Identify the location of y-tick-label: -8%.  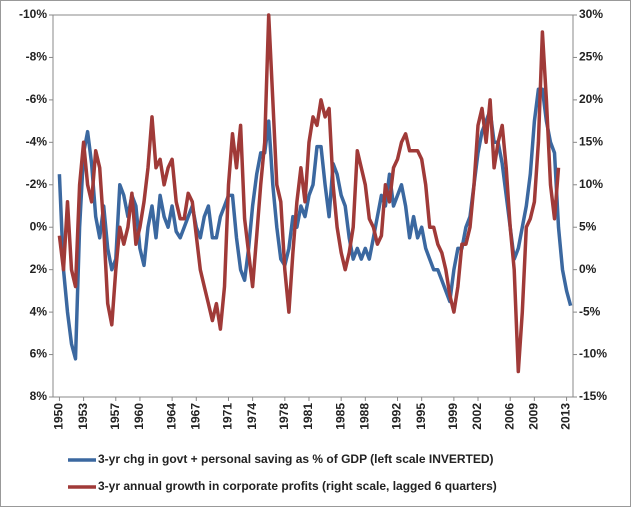
(37, 57).